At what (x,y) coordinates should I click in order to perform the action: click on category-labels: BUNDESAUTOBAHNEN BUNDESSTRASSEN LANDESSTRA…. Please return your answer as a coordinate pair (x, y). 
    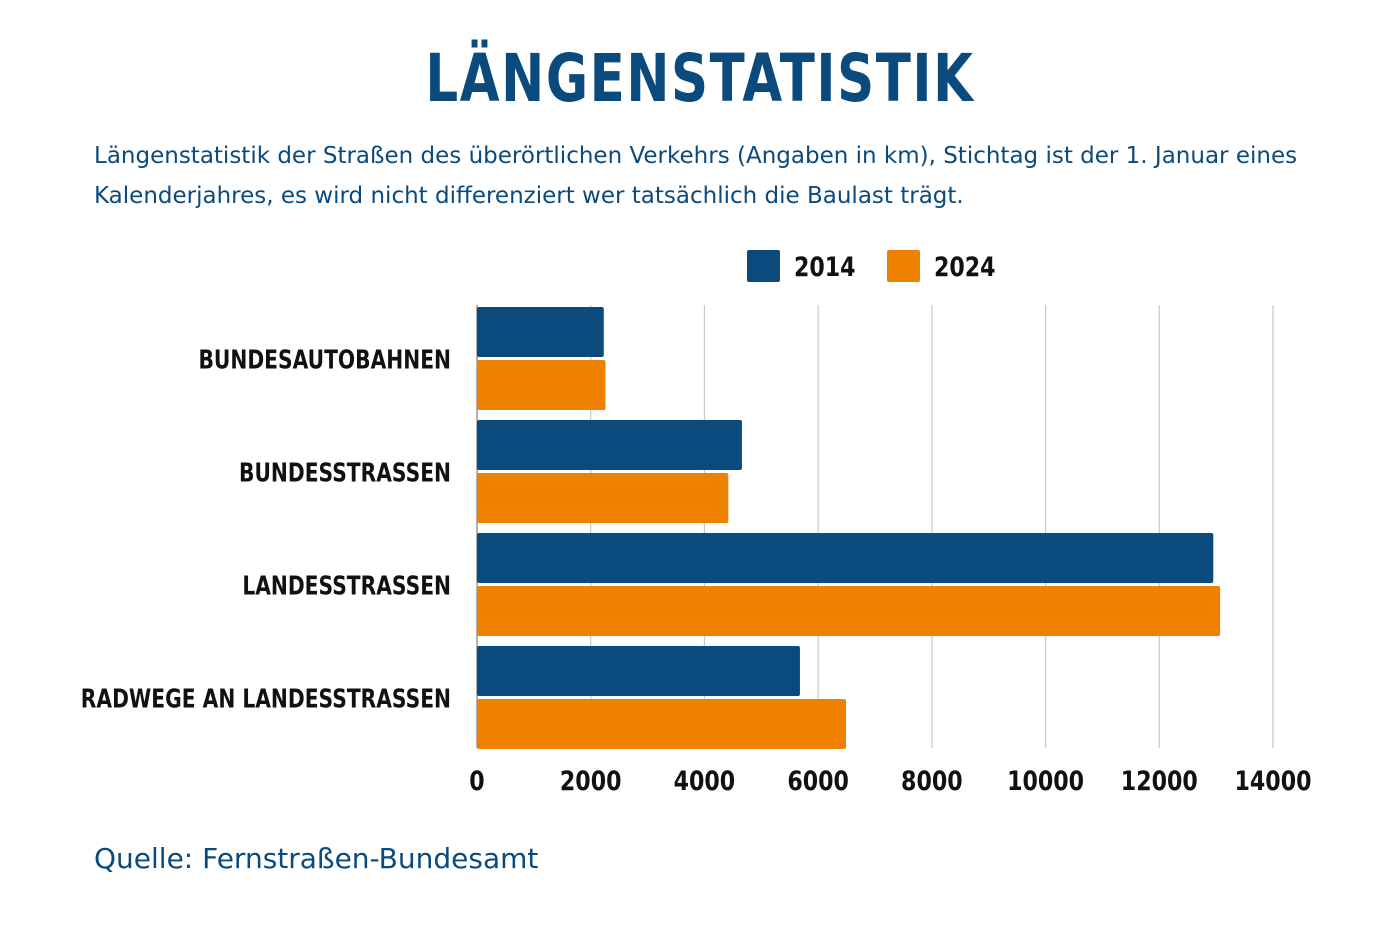
    Looking at the image, I should click on (266, 529).